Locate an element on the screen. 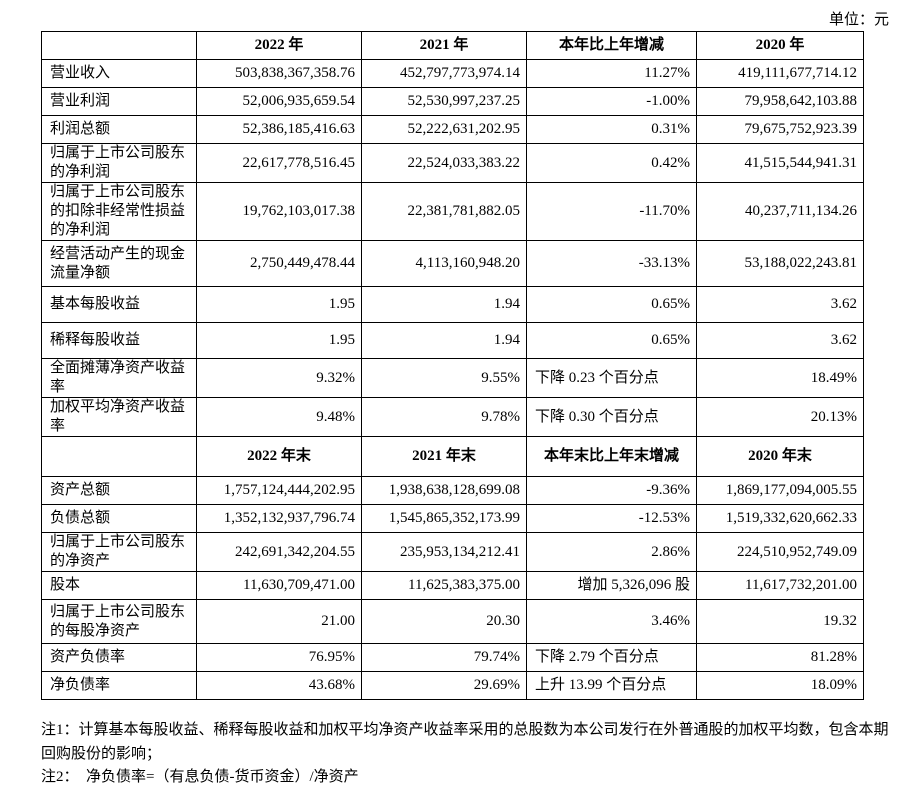 The width and height of the screenshot is (913, 797). cell-value: 79,675,752,923.39 is located at coordinates (780, 129).